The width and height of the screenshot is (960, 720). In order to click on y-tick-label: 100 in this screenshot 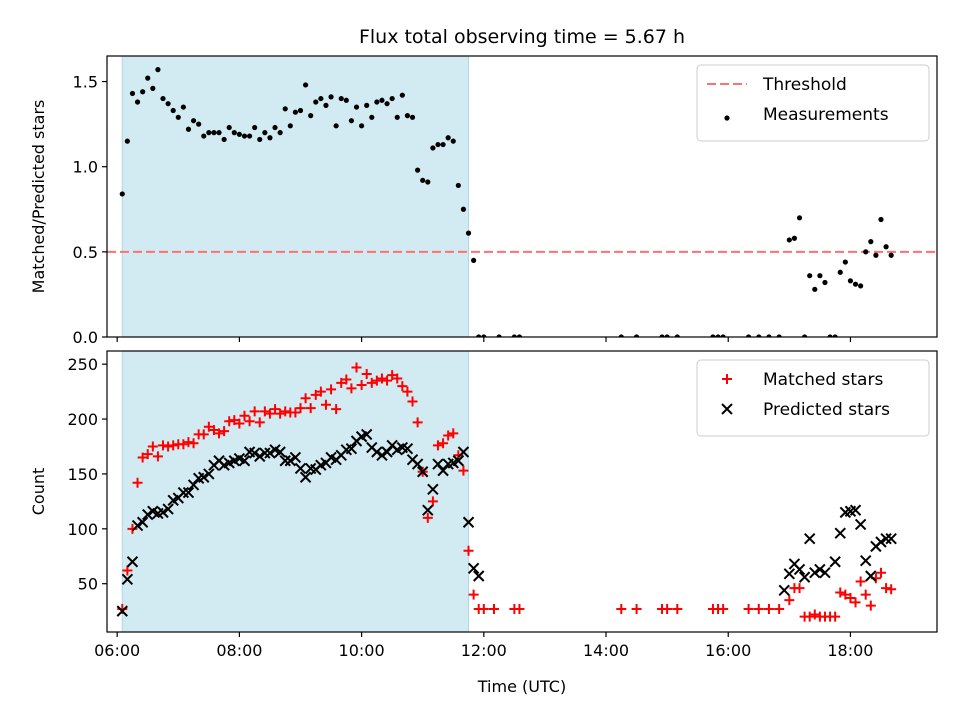, I will do `click(82, 529)`.